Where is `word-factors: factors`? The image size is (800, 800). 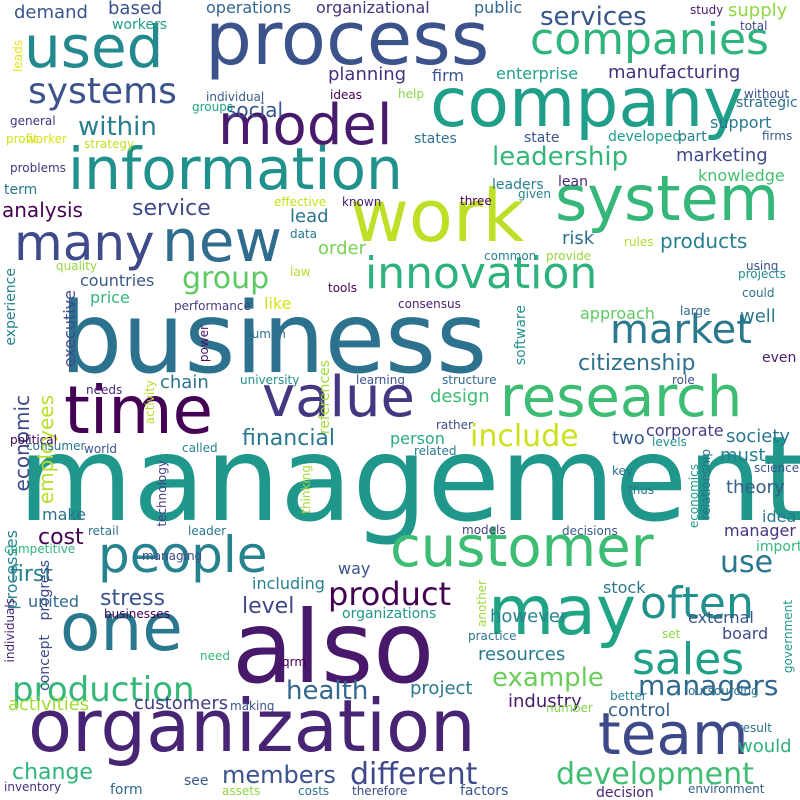
word-factors: factors is located at coordinates (484, 791).